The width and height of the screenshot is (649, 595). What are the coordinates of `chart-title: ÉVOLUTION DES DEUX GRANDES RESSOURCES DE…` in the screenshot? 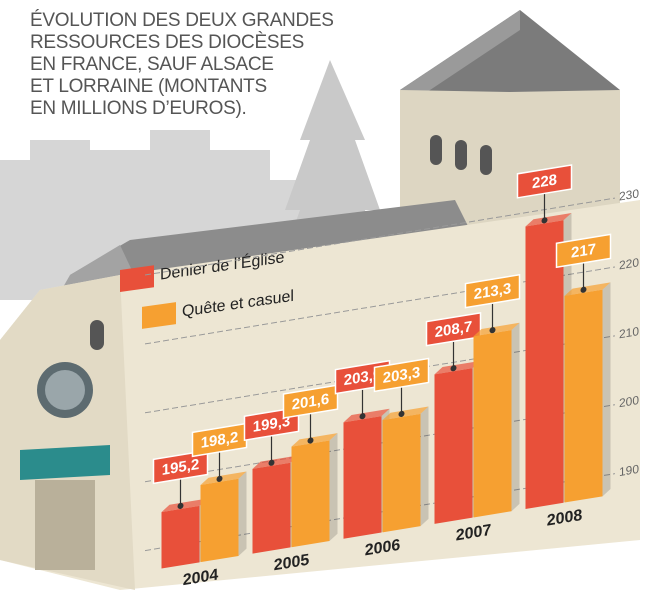 It's located at (182, 64).